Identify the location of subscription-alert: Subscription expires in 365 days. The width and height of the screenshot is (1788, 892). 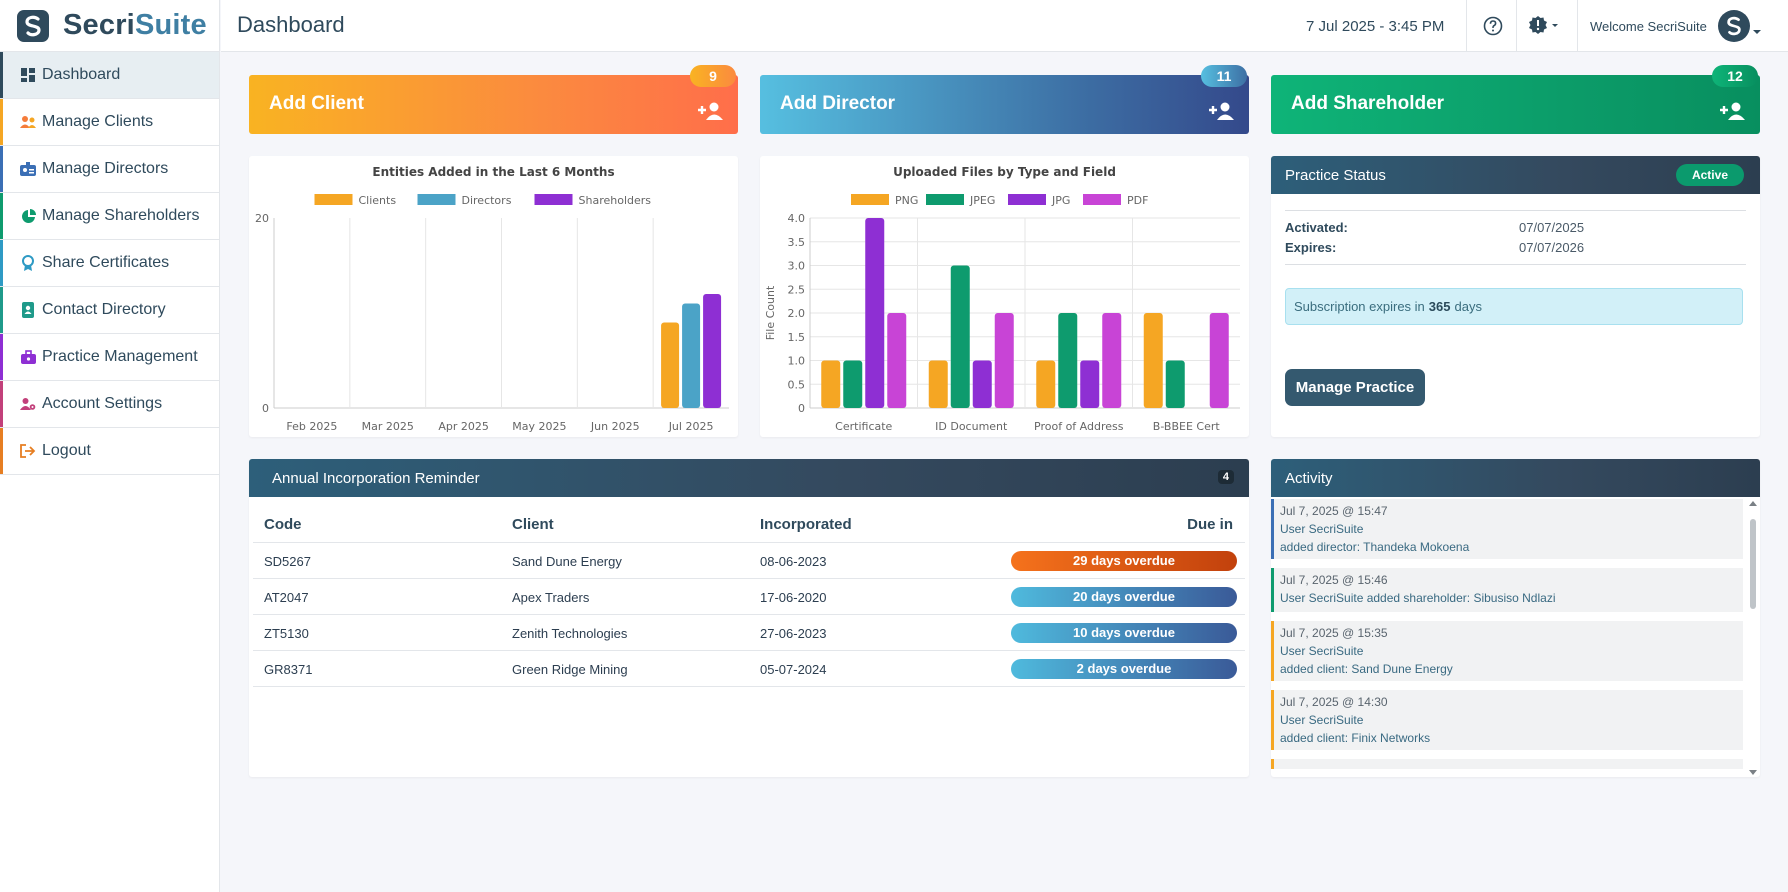
(1514, 306).